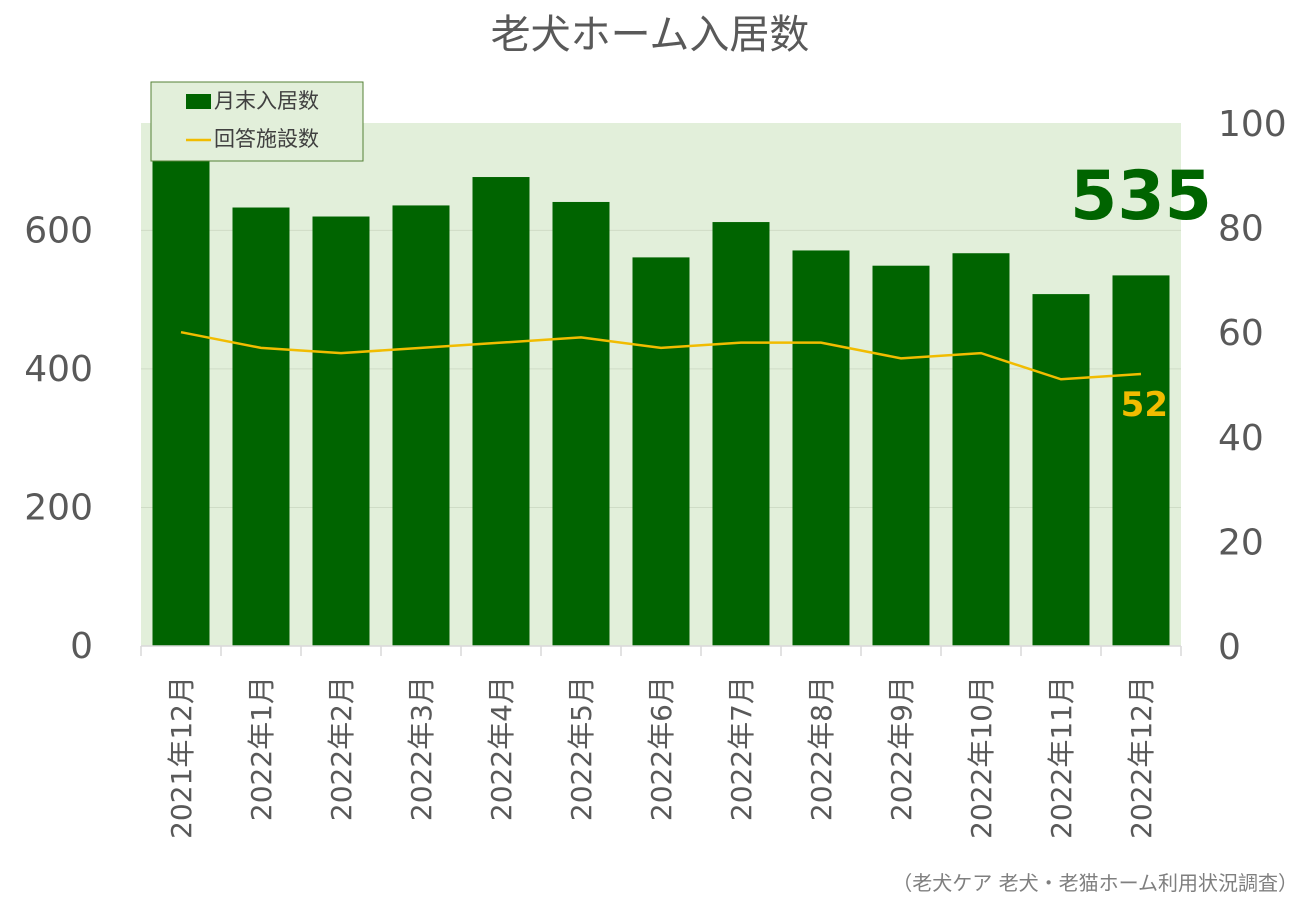  Describe the element at coordinates (661, 748) in the screenshot. I see `x-tick-label: 2022年6月` at that location.